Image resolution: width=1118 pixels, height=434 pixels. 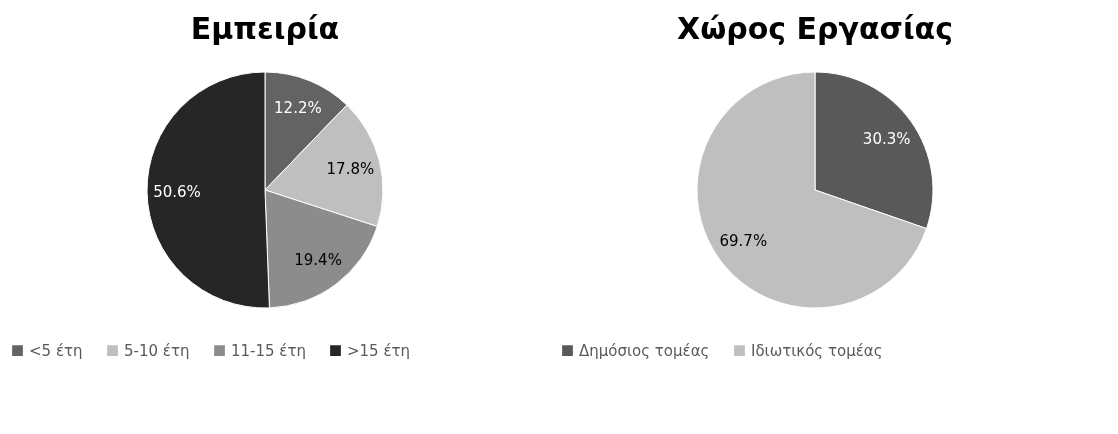 What do you see at coordinates (268, 350) in the screenshot?
I see `legend-label: 11-15 έτη` at bounding box center [268, 350].